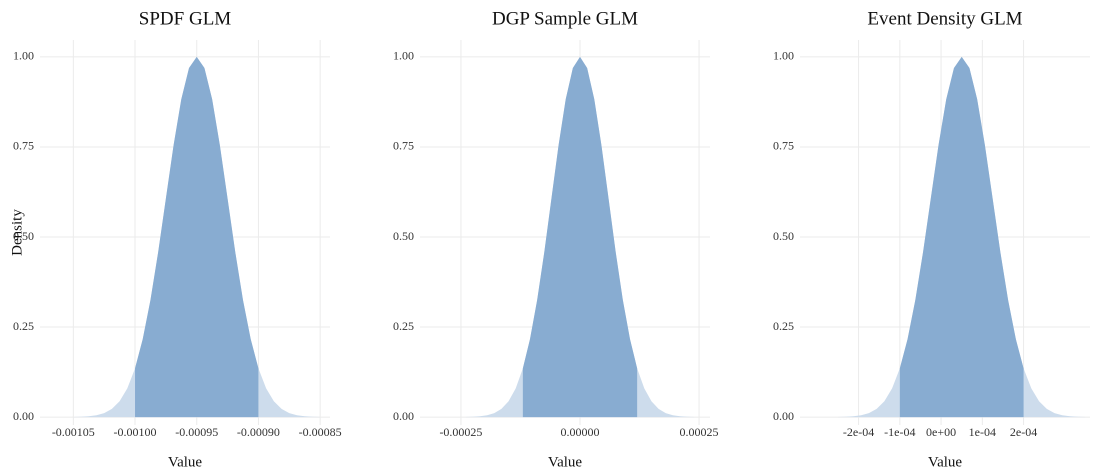 This screenshot has height=473, width=1097. I want to click on panel-title: Event Density GLM, so click(944, 18).